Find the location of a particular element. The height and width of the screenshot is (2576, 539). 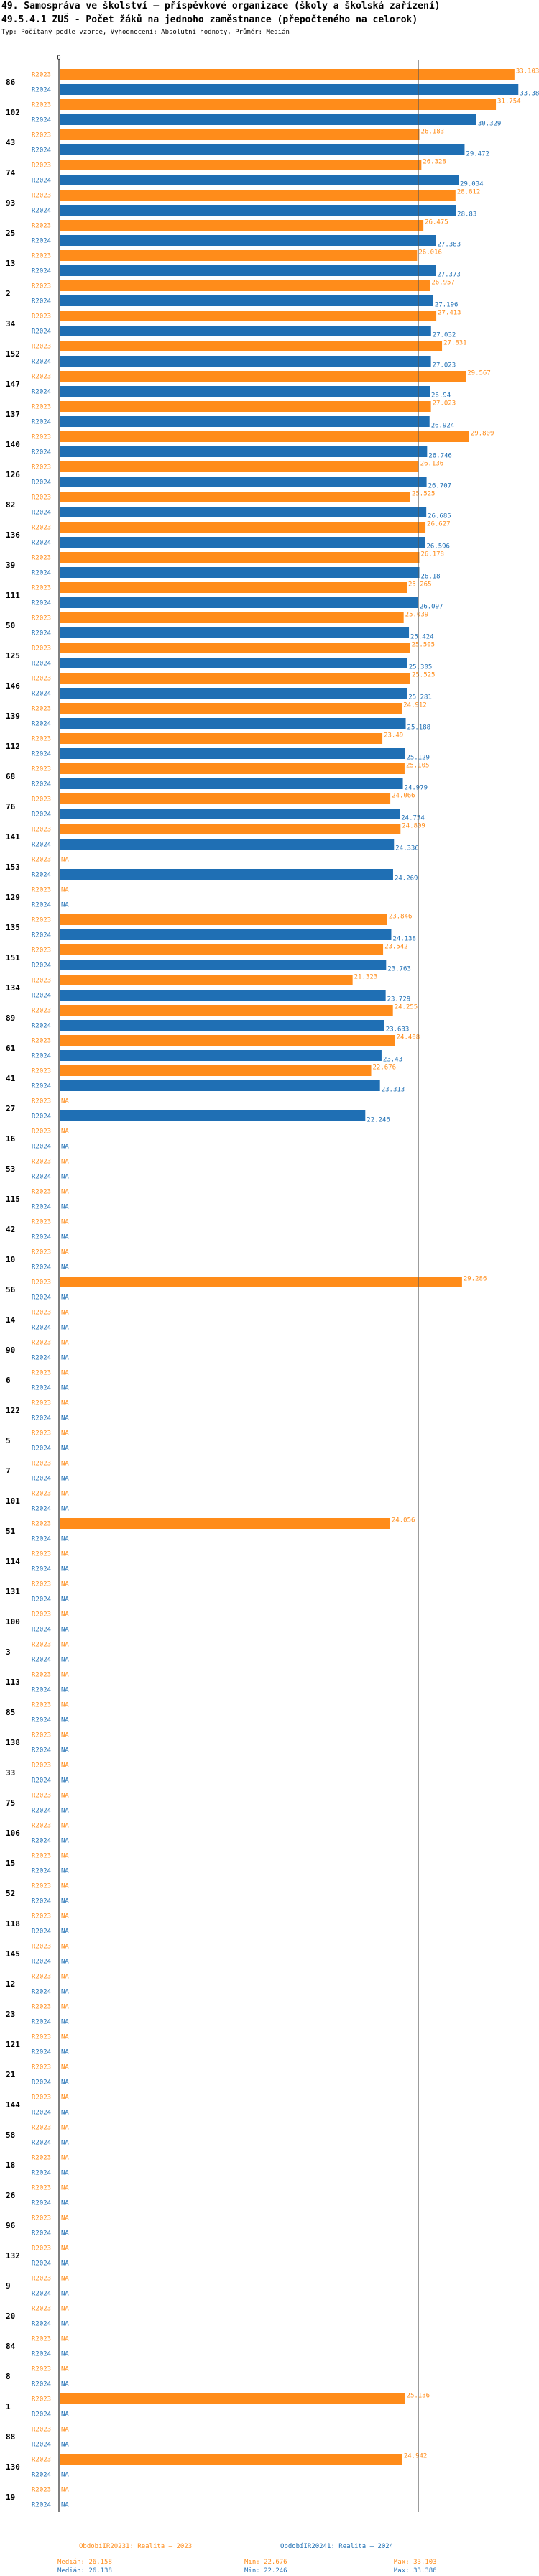

value-label: 33.386 is located at coordinates (530, 94).